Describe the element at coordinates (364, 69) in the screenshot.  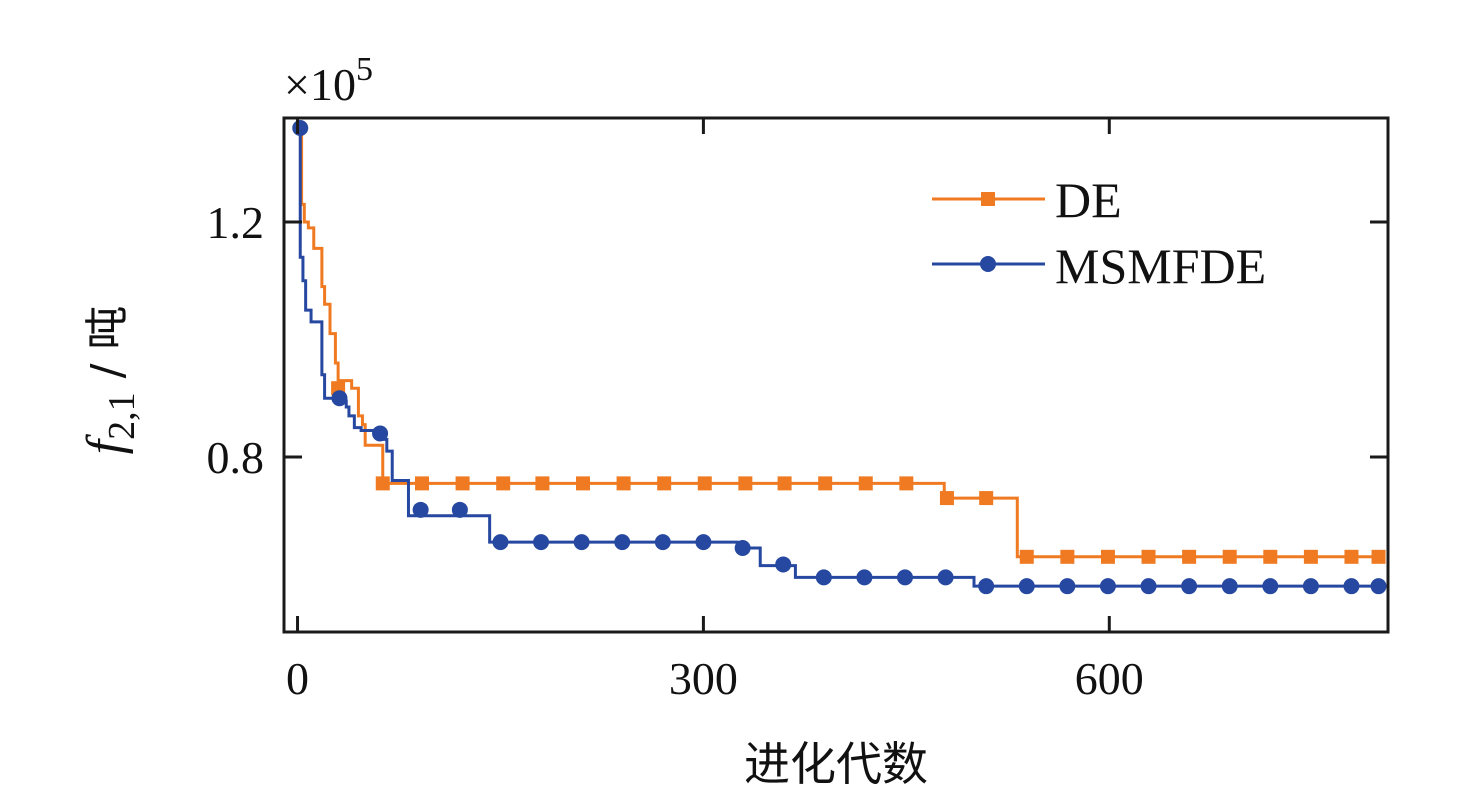
I see `y-multiplier-exp: 5` at that location.